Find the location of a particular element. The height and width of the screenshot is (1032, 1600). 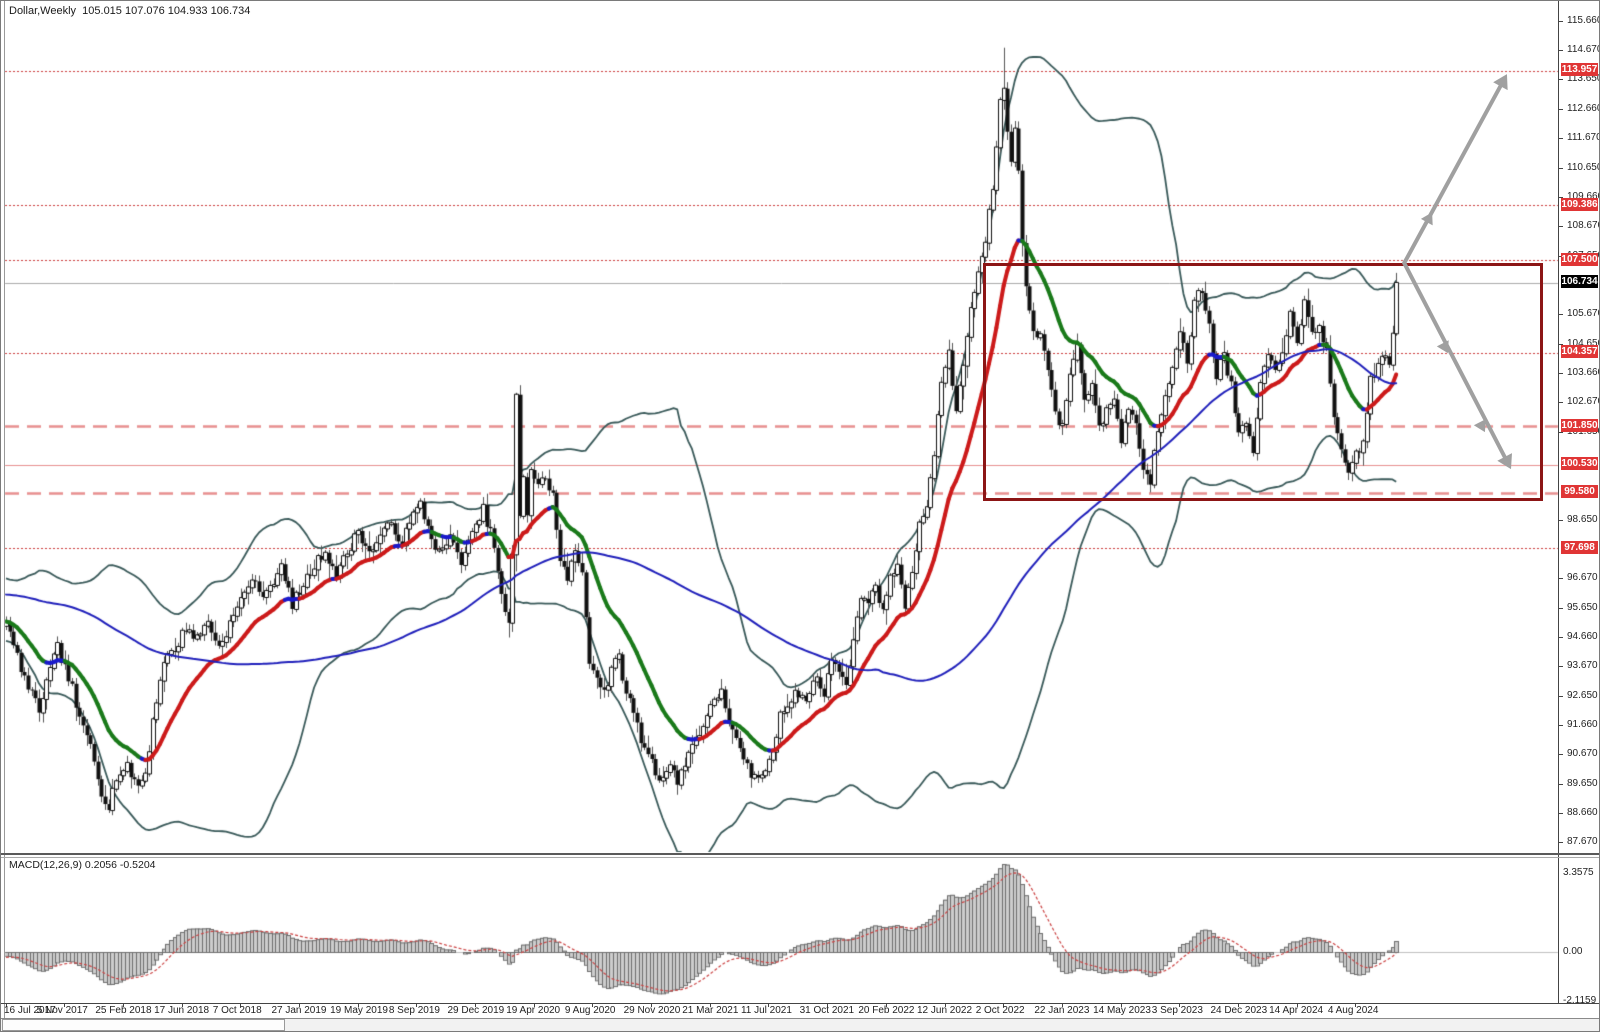

price-tick-label: 94.660 is located at coordinates (1582, 636).